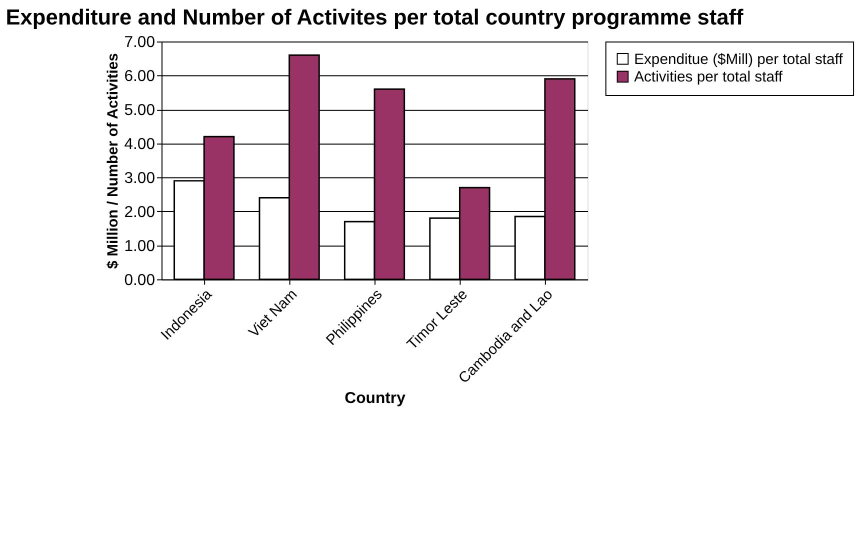 This screenshot has width=859, height=551. What do you see at coordinates (140, 76) in the screenshot?
I see `y-tick-label: 6.00` at bounding box center [140, 76].